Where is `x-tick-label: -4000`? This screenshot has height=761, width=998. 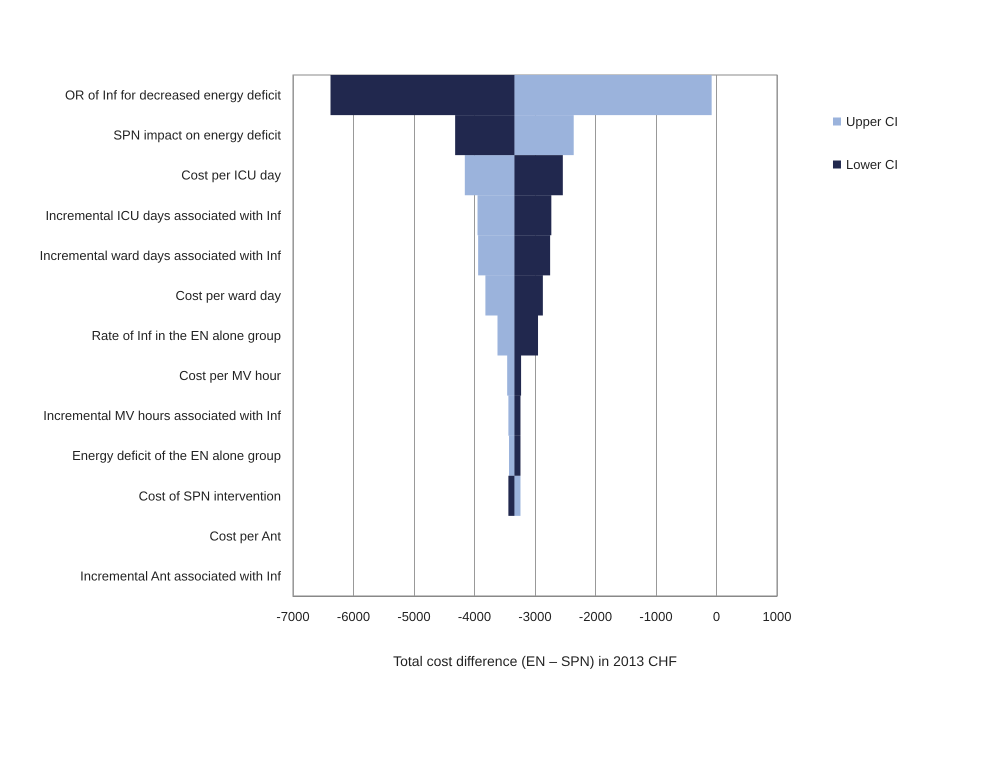 x-tick-label: -4000 is located at coordinates (475, 616).